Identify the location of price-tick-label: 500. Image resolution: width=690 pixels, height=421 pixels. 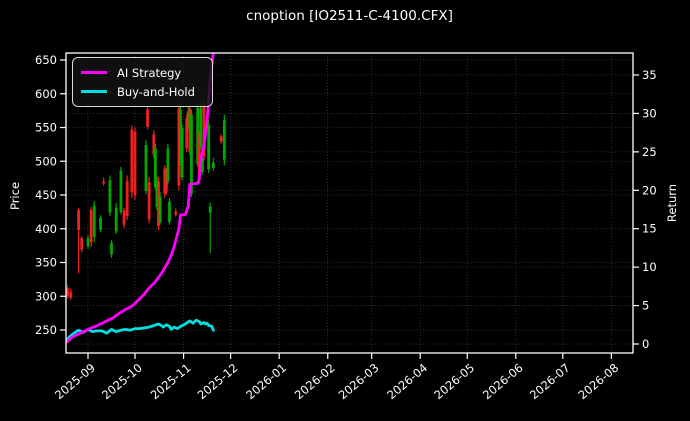
(46, 161).